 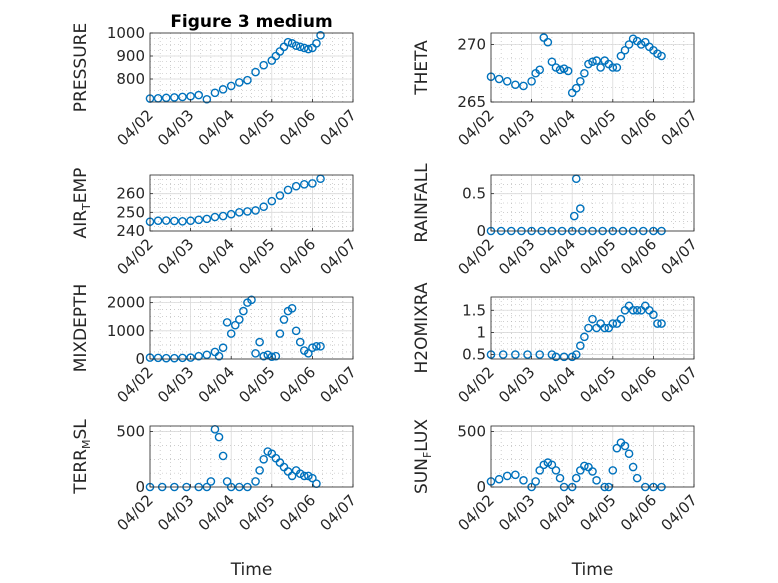 I want to click on y-tick-label: 1, so click(x=481, y=332).